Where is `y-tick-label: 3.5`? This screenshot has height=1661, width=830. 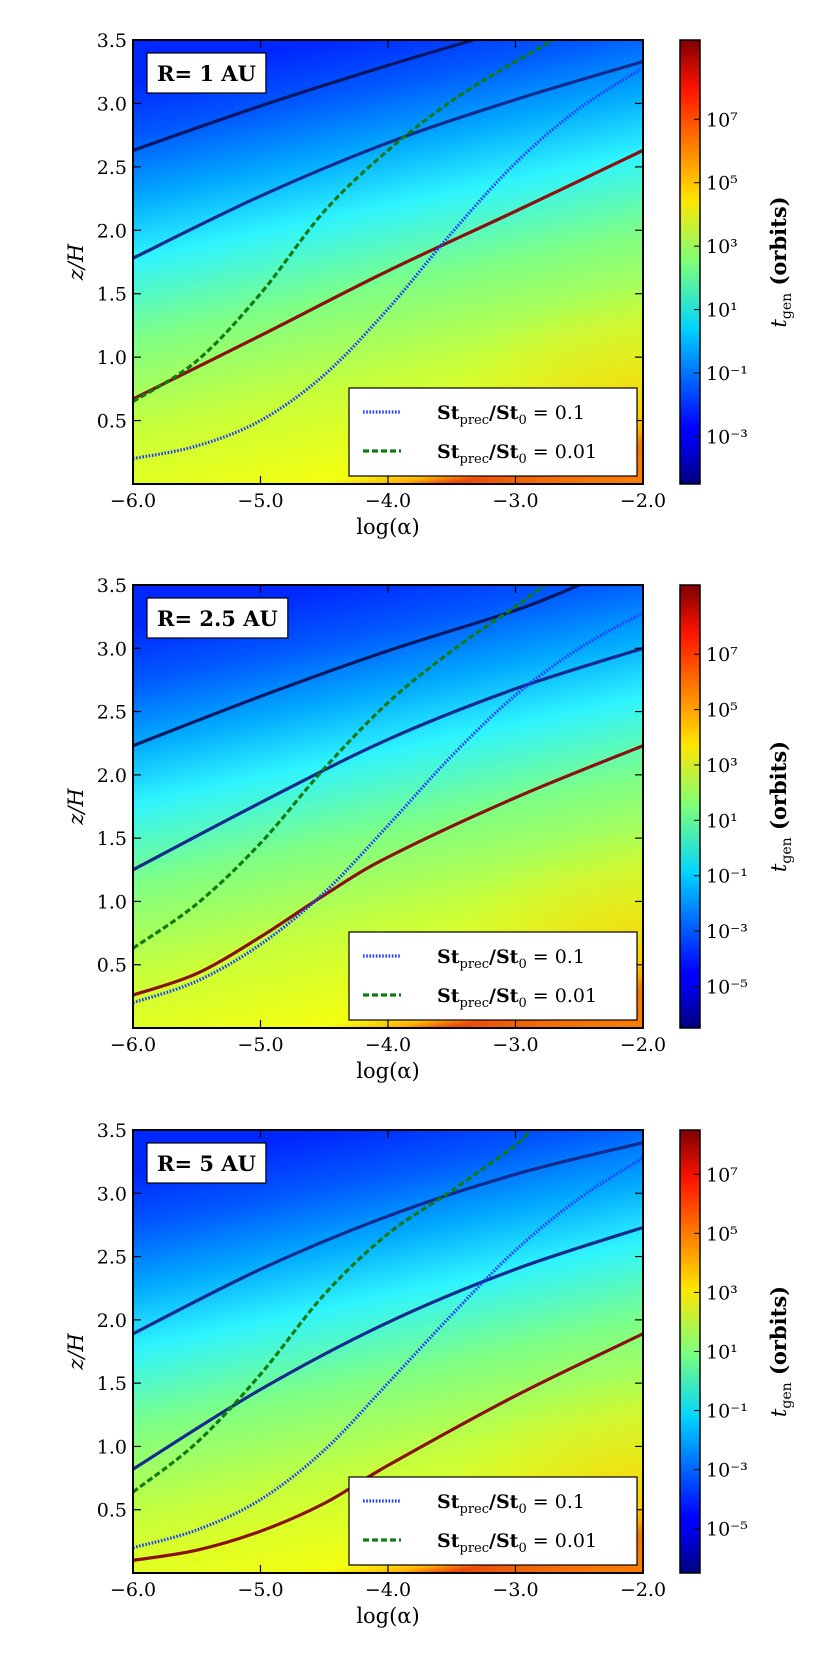
y-tick-label: 3.5 is located at coordinates (112, 586).